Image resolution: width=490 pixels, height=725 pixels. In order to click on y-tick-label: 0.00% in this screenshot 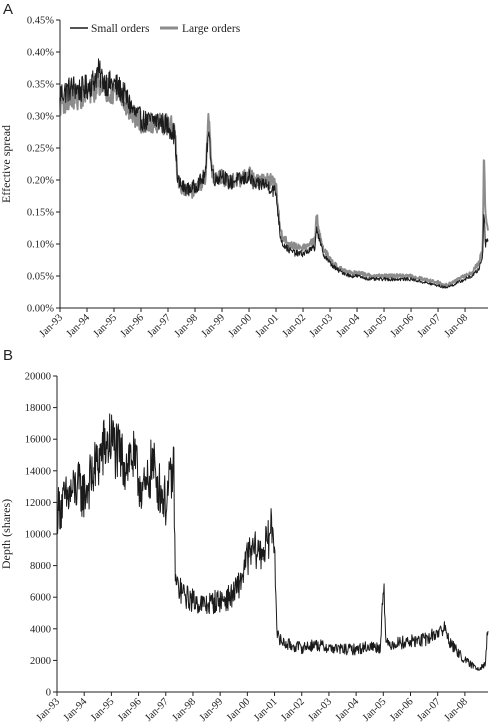, I will do `click(40, 309)`.